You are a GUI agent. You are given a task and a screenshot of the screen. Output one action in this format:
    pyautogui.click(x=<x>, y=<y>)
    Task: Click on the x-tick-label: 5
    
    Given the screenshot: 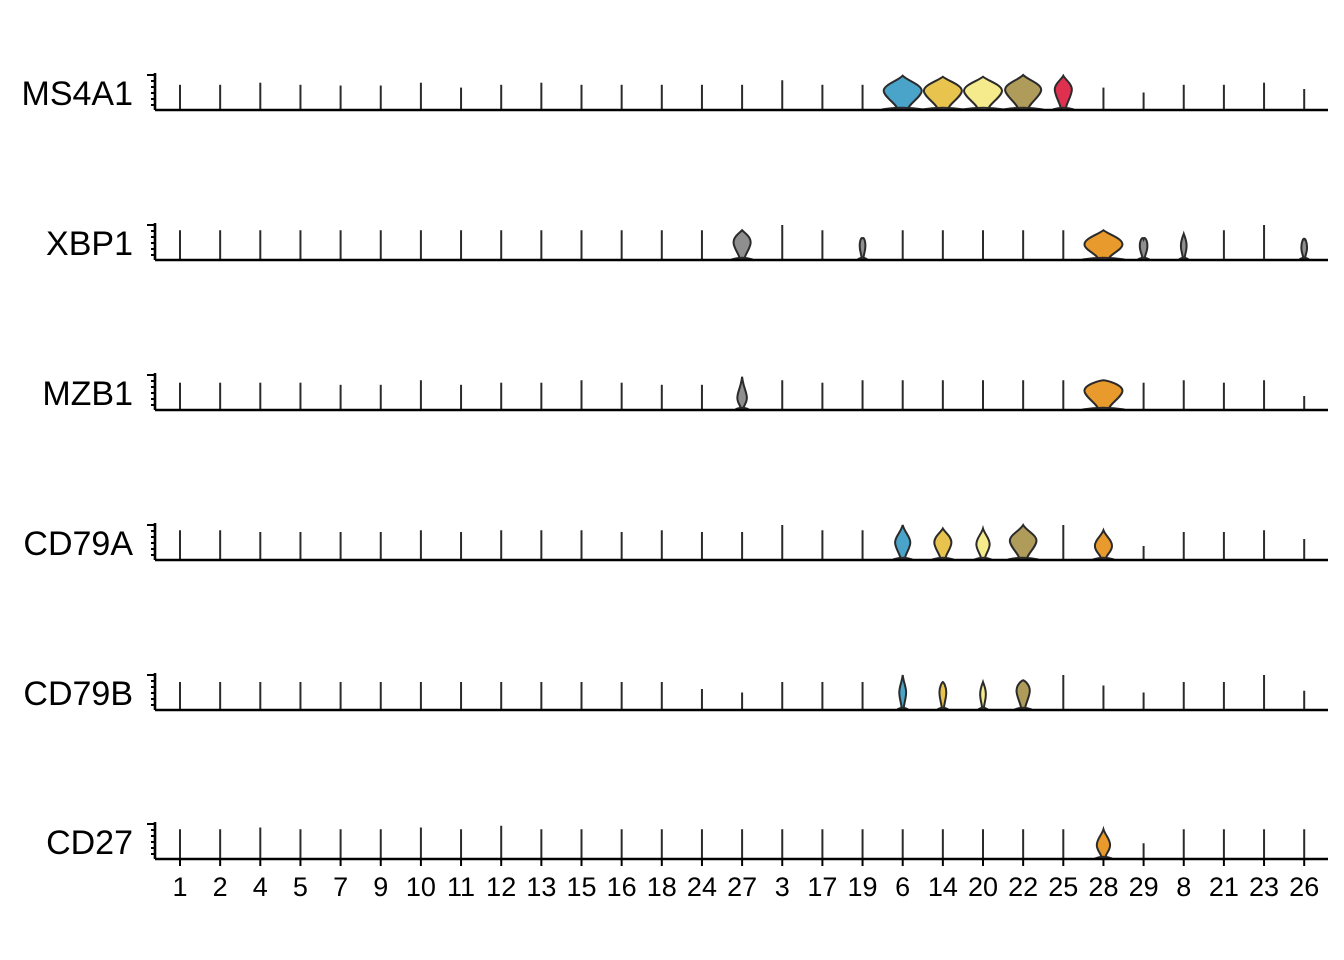 What is the action you would take?
    pyautogui.click(x=300, y=887)
    